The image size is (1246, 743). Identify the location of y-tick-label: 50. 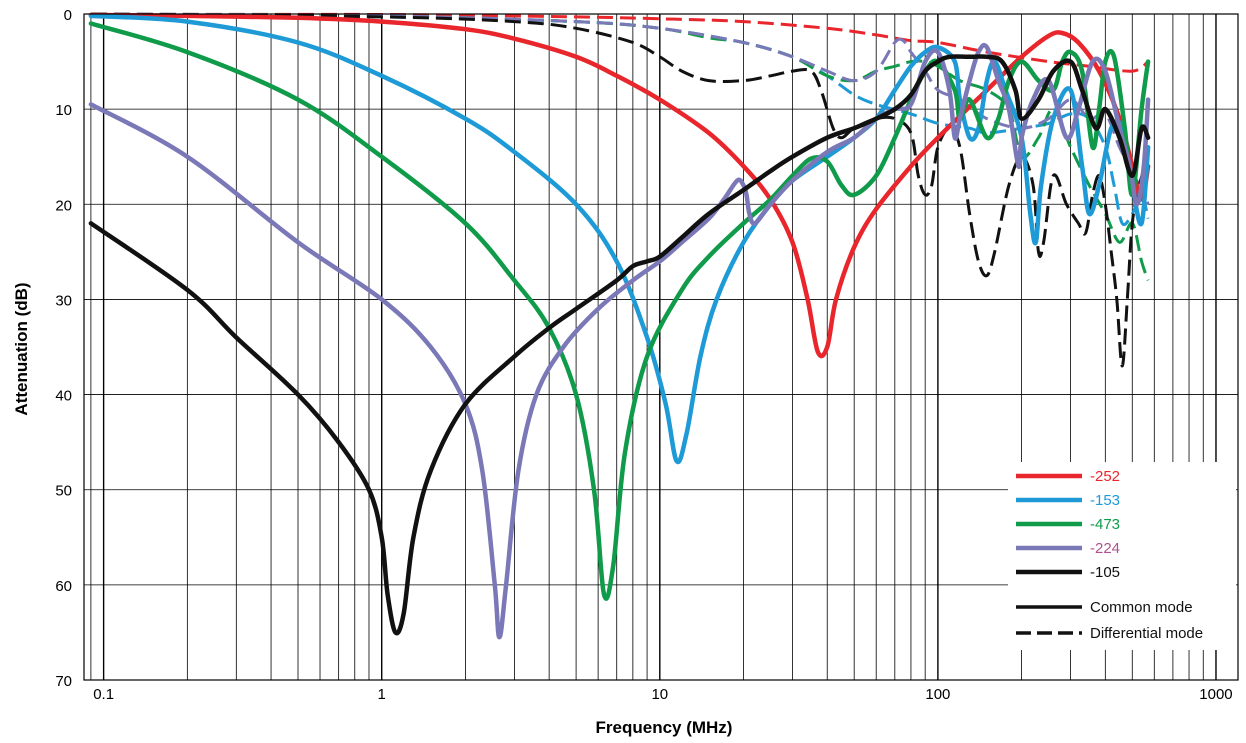
(63, 491).